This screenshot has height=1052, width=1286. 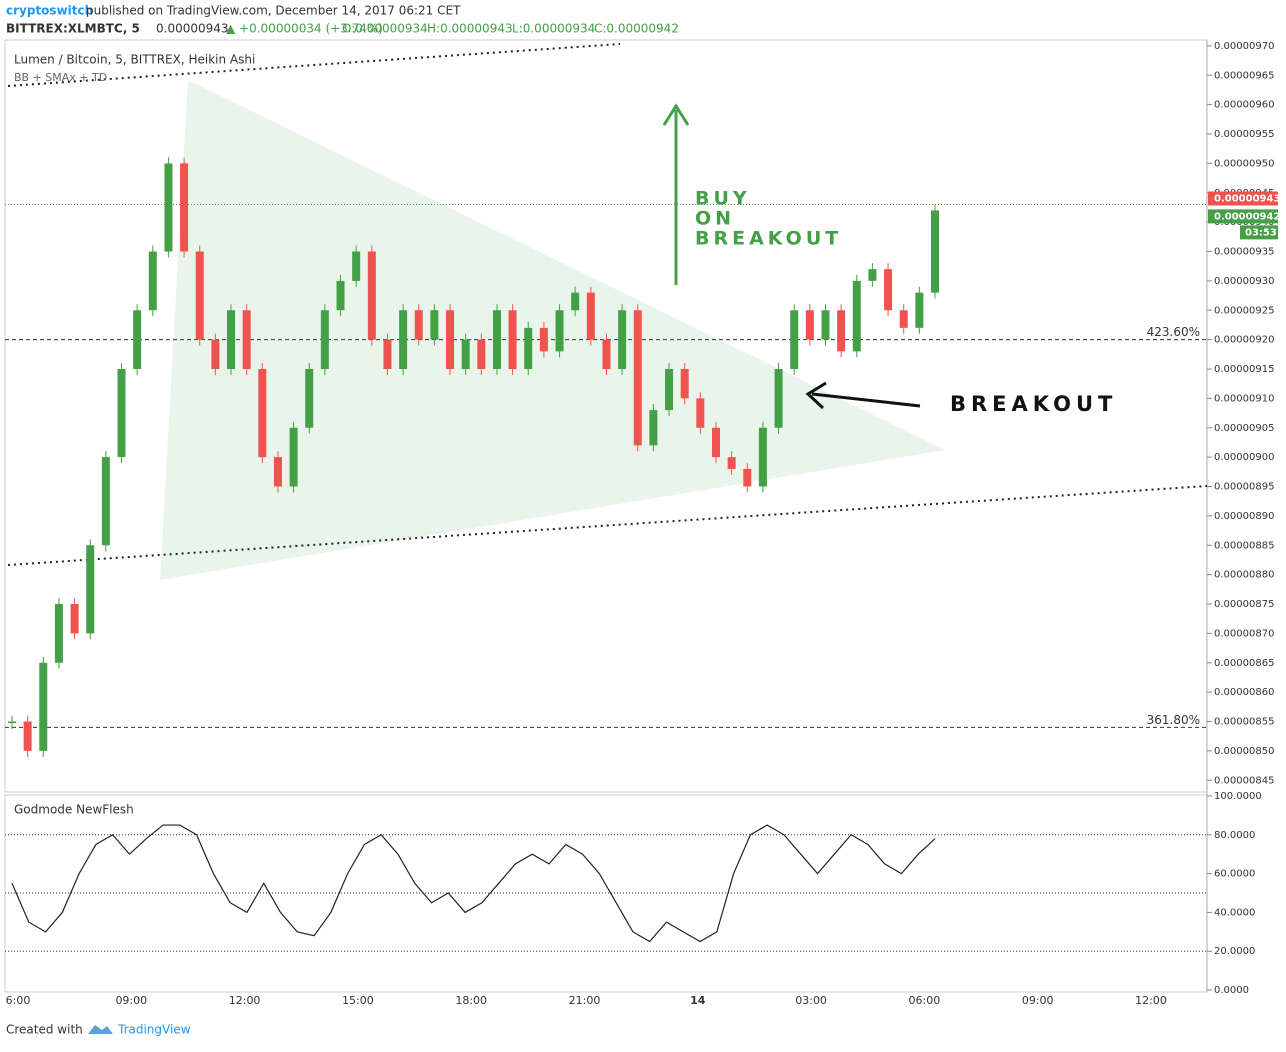 What do you see at coordinates (1173, 332) in the screenshot?
I see `fib-label: 423.60%` at bounding box center [1173, 332].